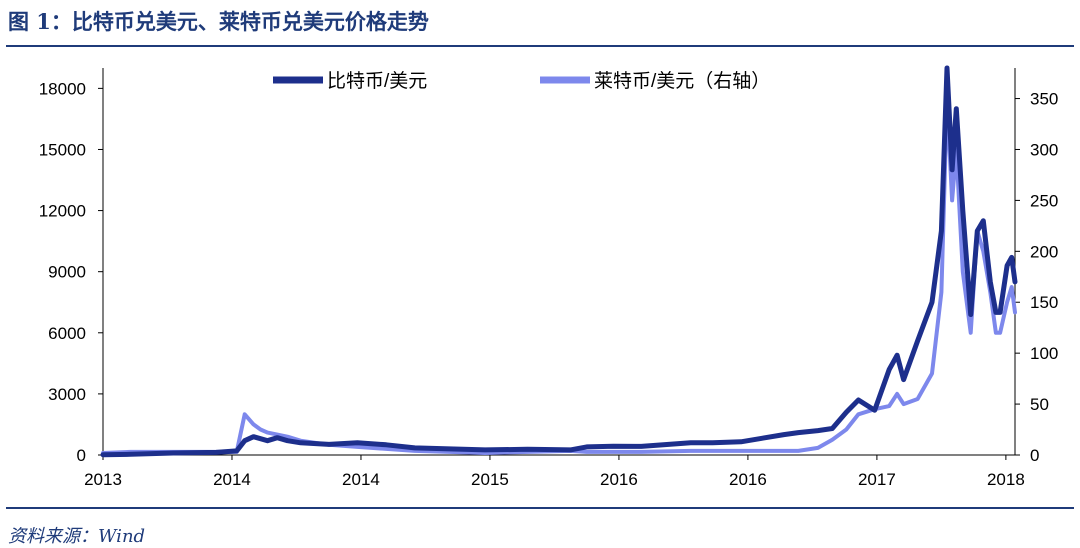 Image resolution: width=1080 pixels, height=548 pixels. I want to click on legend: 比特币/美元 莱特币/美元（右轴）, so click(521, 81).